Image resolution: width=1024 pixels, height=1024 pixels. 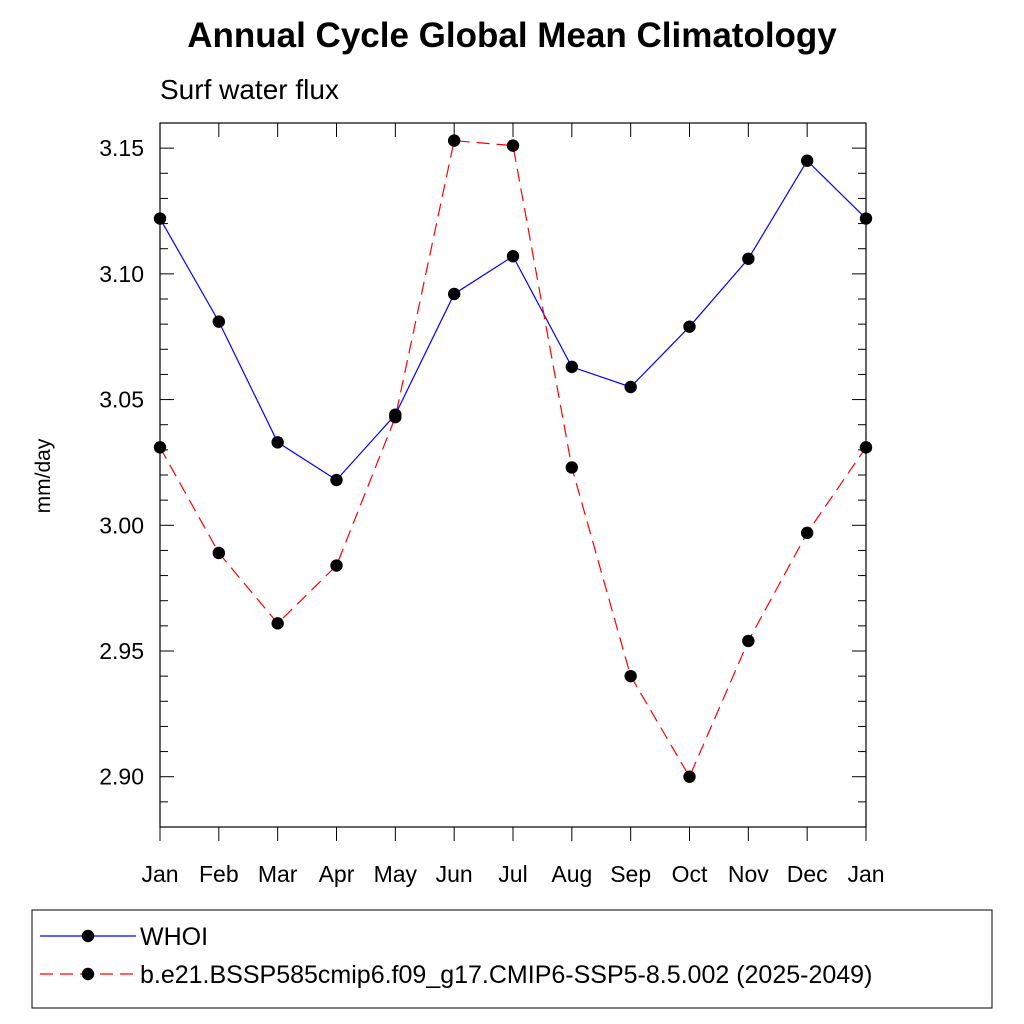 What do you see at coordinates (43, 475) in the screenshot?
I see `y-axis-label: mm/day` at bounding box center [43, 475].